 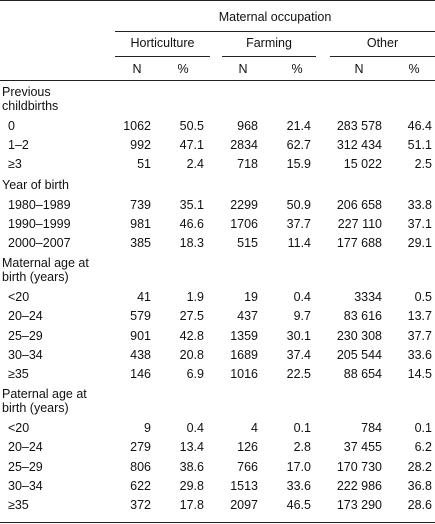 I want to click on table-cell: 0.4, so click(x=302, y=297).